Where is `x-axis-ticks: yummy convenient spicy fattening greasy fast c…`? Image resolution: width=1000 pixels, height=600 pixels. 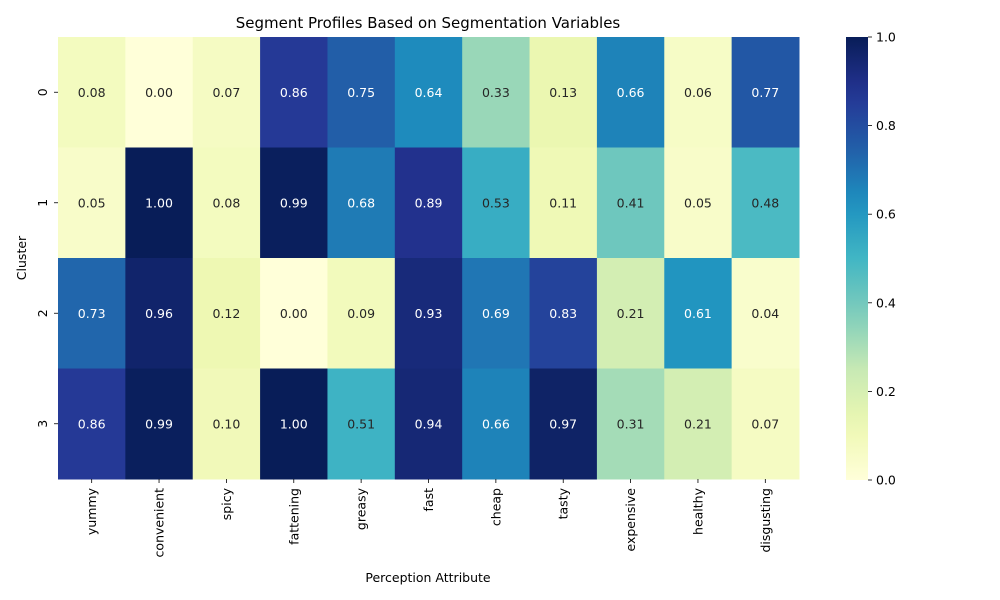
x-axis-ticks: yummy convenient spicy fattening greasy fast c… is located at coordinates (428, 518).